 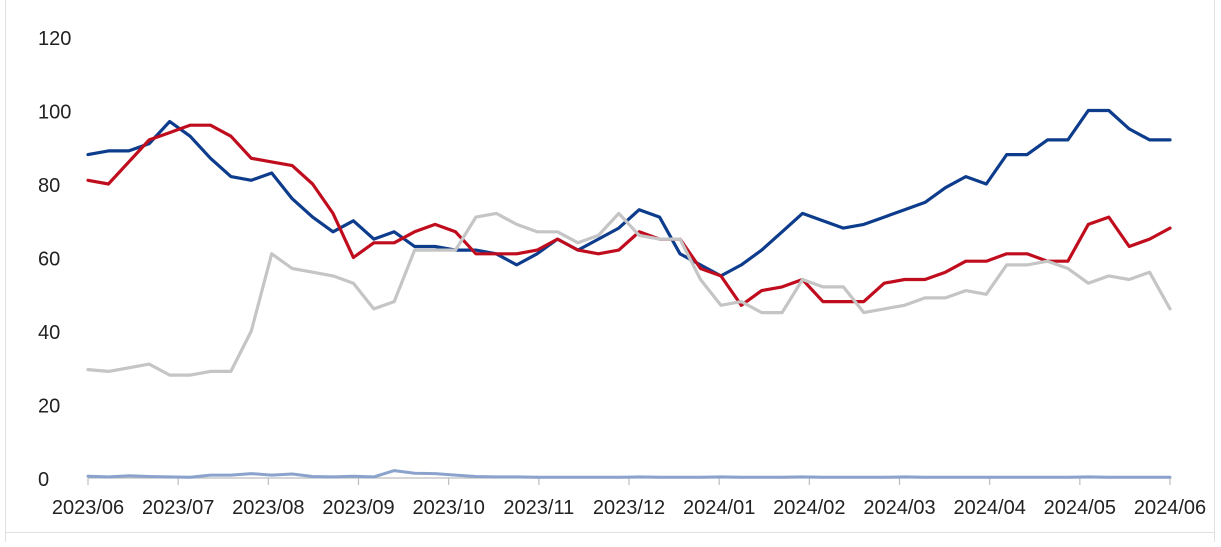 What do you see at coordinates (899, 508) in the screenshot?
I see `x-tick-label: 2024/03` at bounding box center [899, 508].